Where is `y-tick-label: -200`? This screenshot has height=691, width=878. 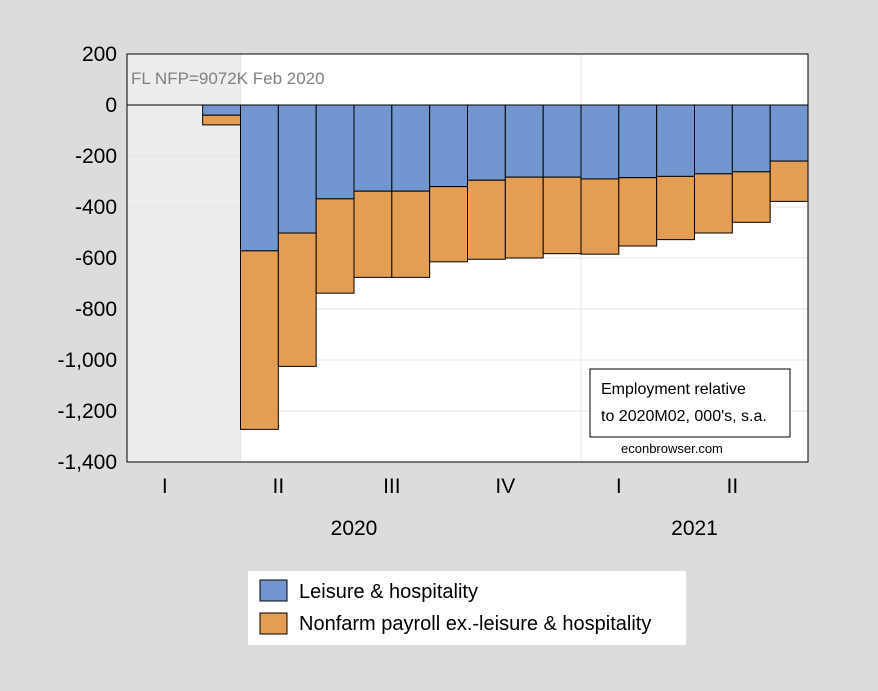
y-tick-label: -200 is located at coordinates (96, 156).